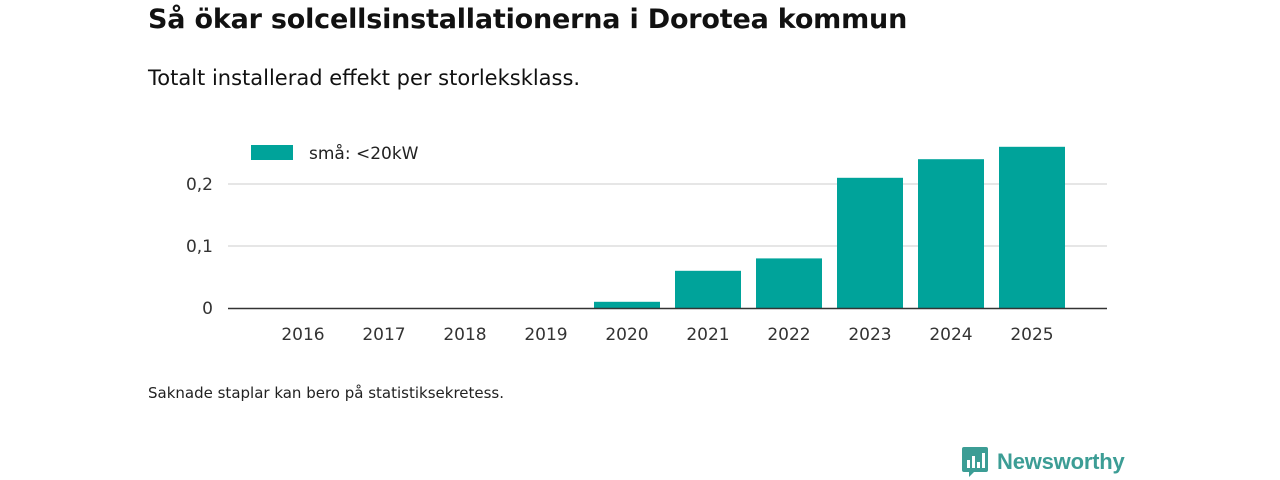 The image size is (1280, 480). I want to click on y-tick-label: 0,2, so click(199, 185).